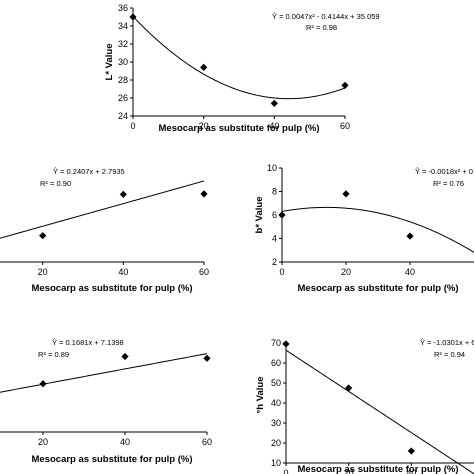 The width and height of the screenshot is (474, 474). Describe the element at coordinates (109, 62) in the screenshot. I see `y-axis-label: L* Value` at that location.